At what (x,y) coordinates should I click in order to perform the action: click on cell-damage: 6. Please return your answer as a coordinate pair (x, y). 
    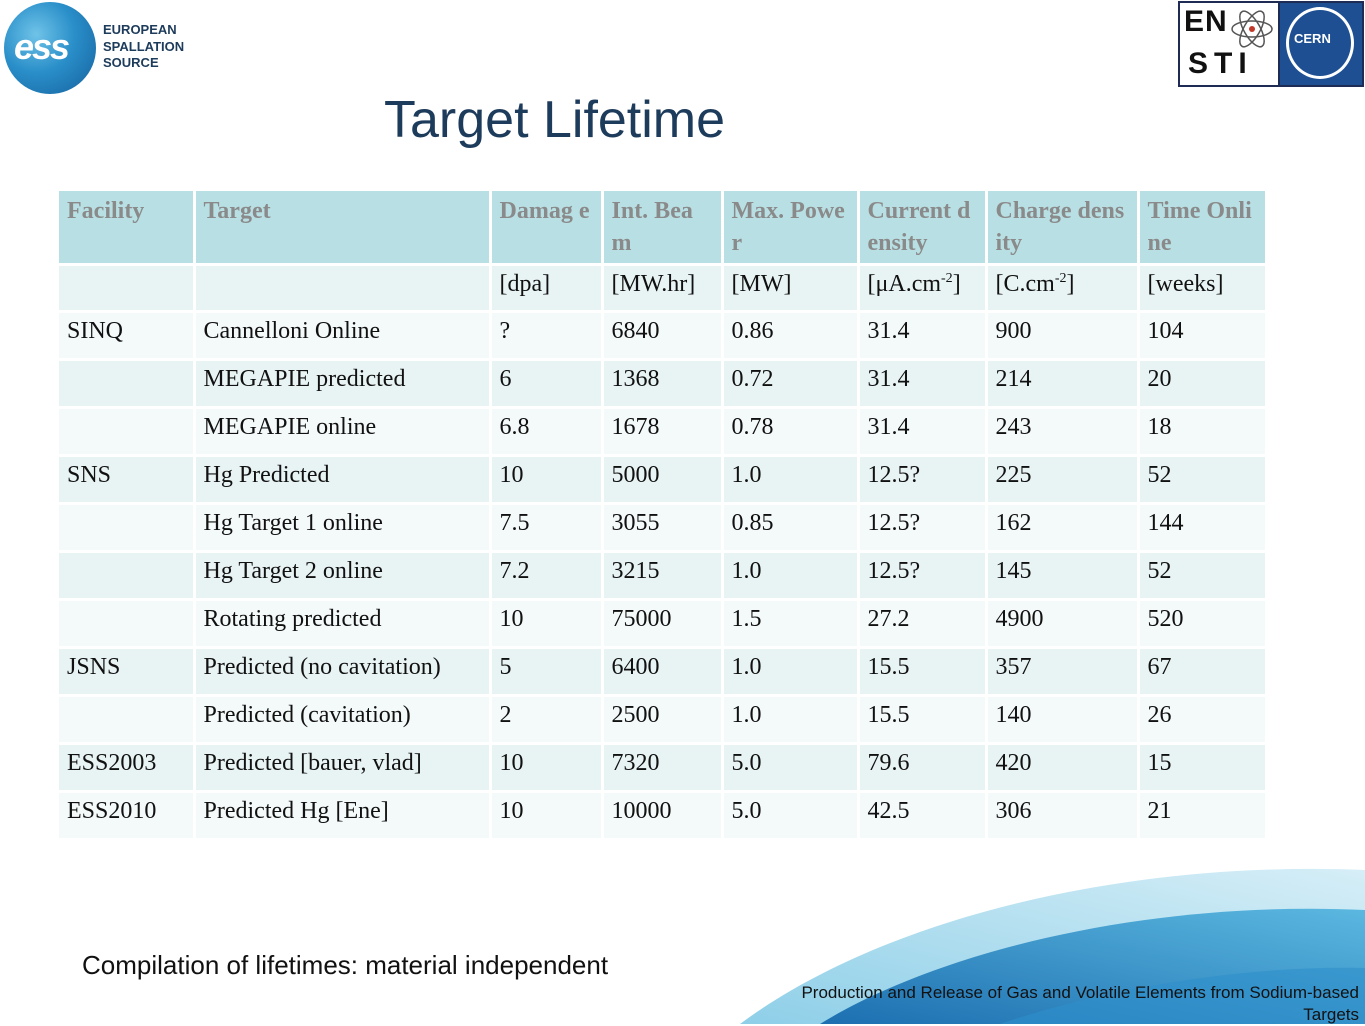
    Looking at the image, I should click on (547, 384).